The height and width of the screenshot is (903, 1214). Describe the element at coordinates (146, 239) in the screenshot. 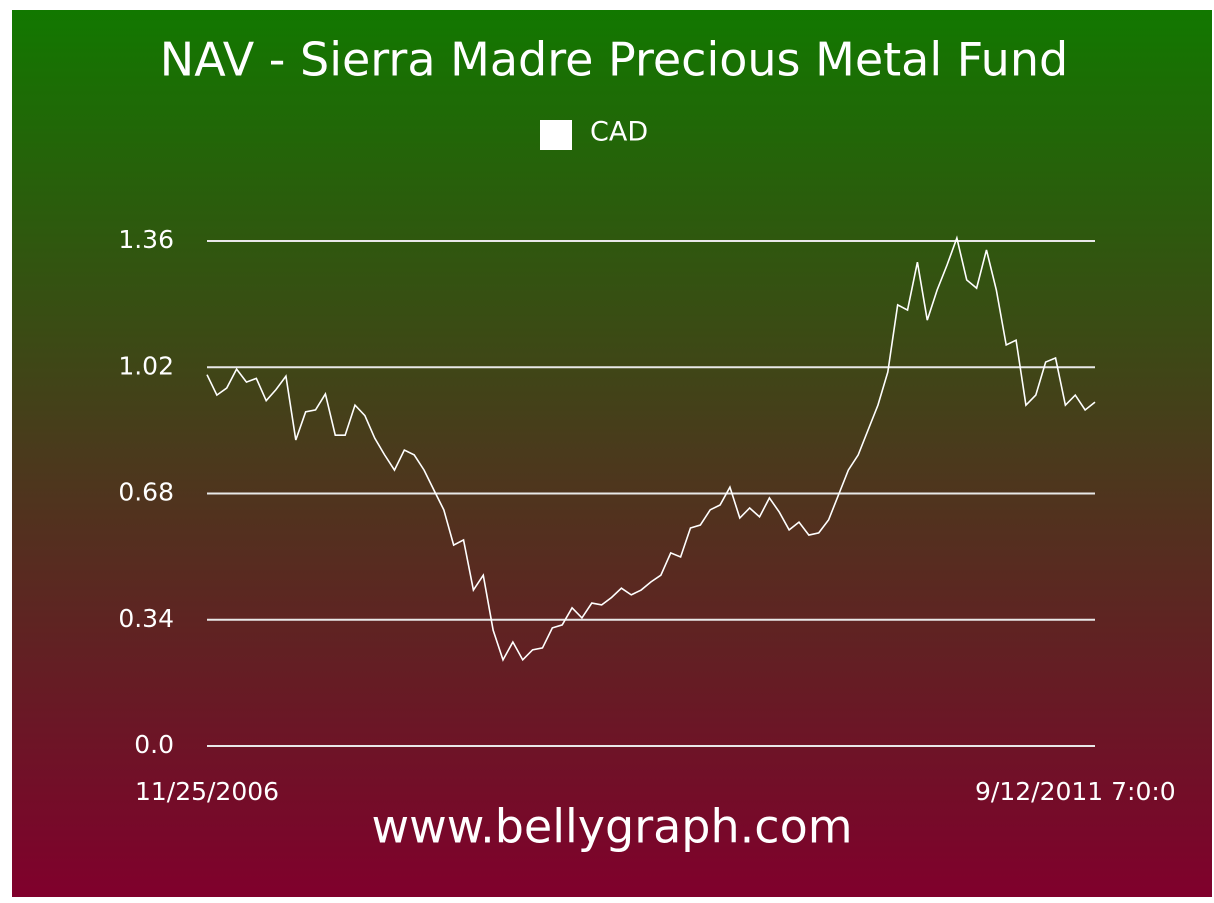

I see `y-tick-label: 1.36` at that location.